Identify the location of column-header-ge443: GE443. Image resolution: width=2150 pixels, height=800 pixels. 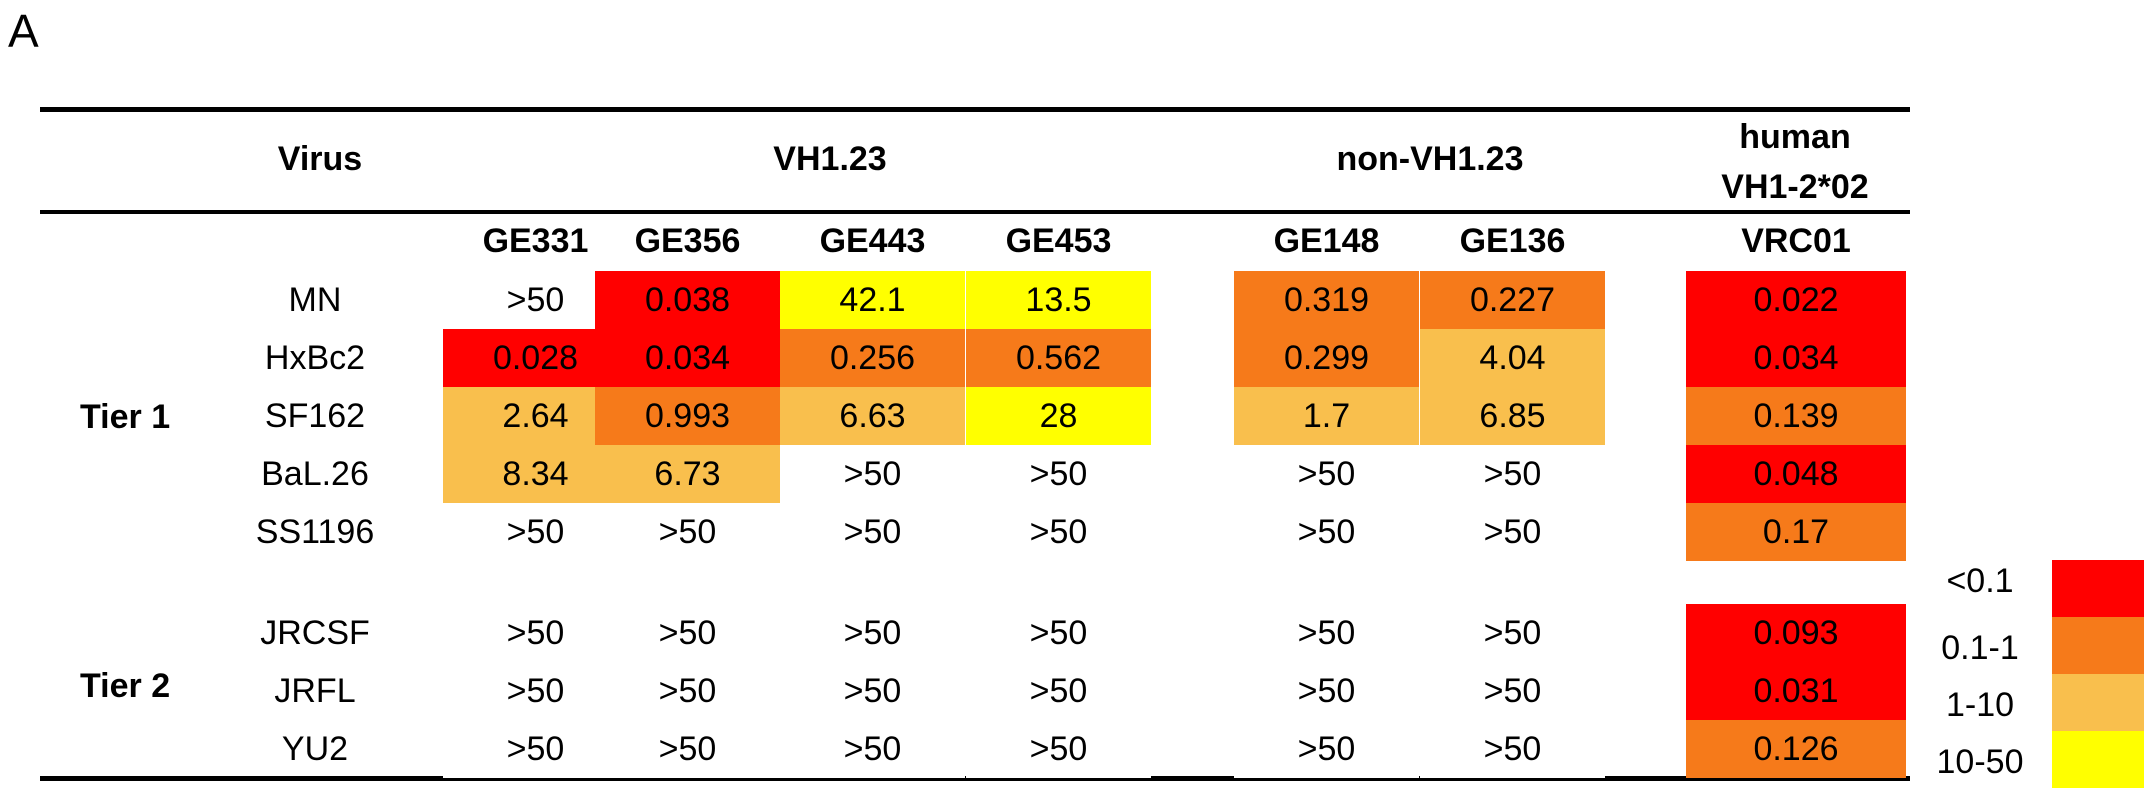
(872, 241).